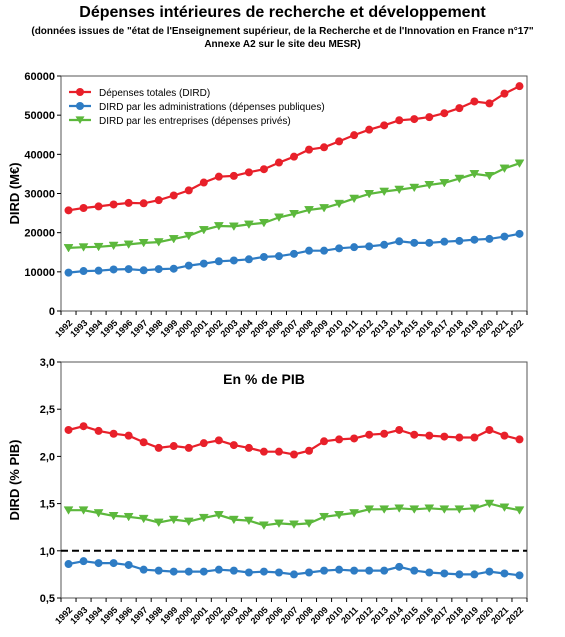 This screenshot has width=565, height=637. Describe the element at coordinates (514, 615) in the screenshot. I see `x-tick-label: 2022` at that location.